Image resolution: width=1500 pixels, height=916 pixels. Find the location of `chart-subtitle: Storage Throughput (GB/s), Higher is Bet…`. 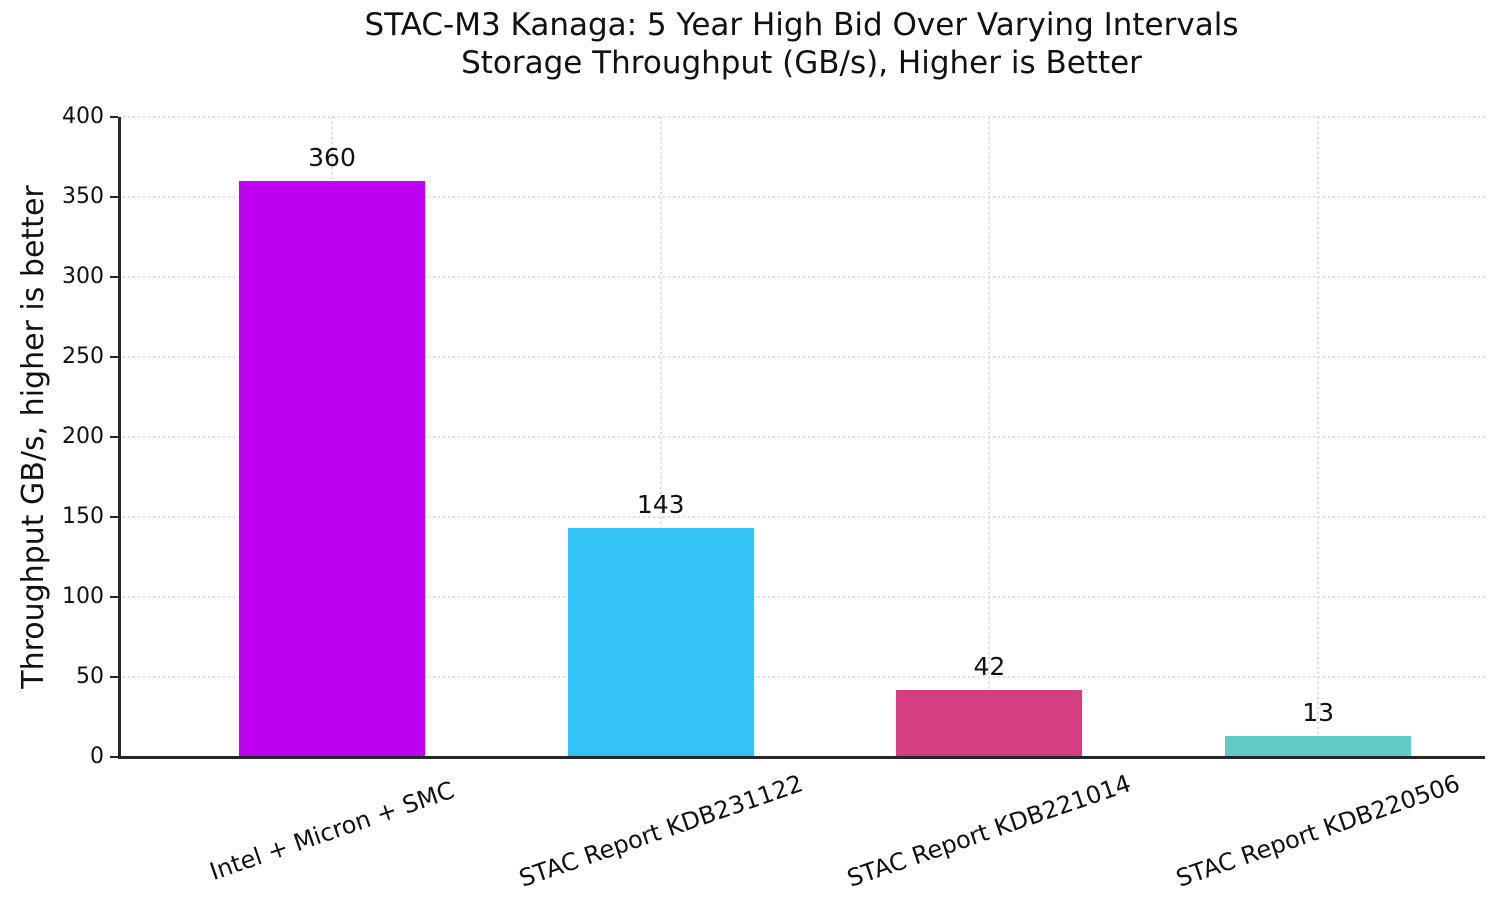

chart-subtitle: Storage Throughput (GB/s), Higher is Bet… is located at coordinates (801, 63).